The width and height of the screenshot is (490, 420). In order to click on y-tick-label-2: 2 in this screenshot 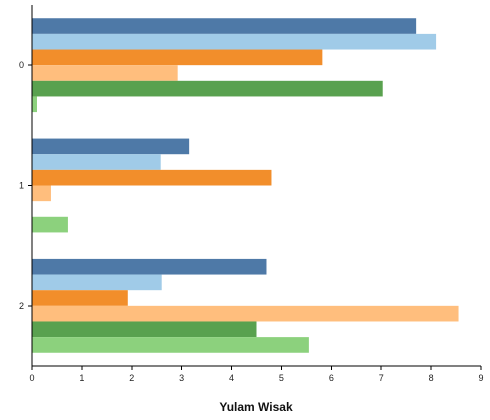, I will do `click(21, 306)`.